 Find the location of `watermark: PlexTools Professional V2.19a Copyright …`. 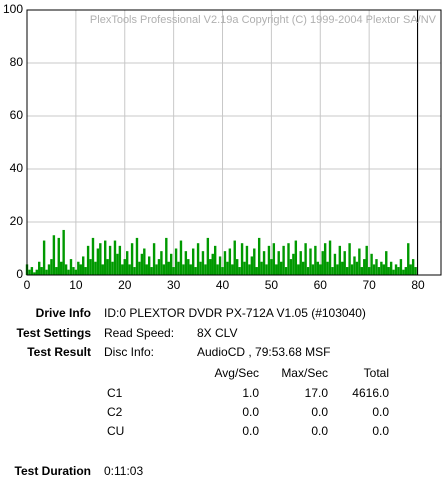

watermark: PlexTools Professional V2.19a Copyright … is located at coordinates (263, 20).